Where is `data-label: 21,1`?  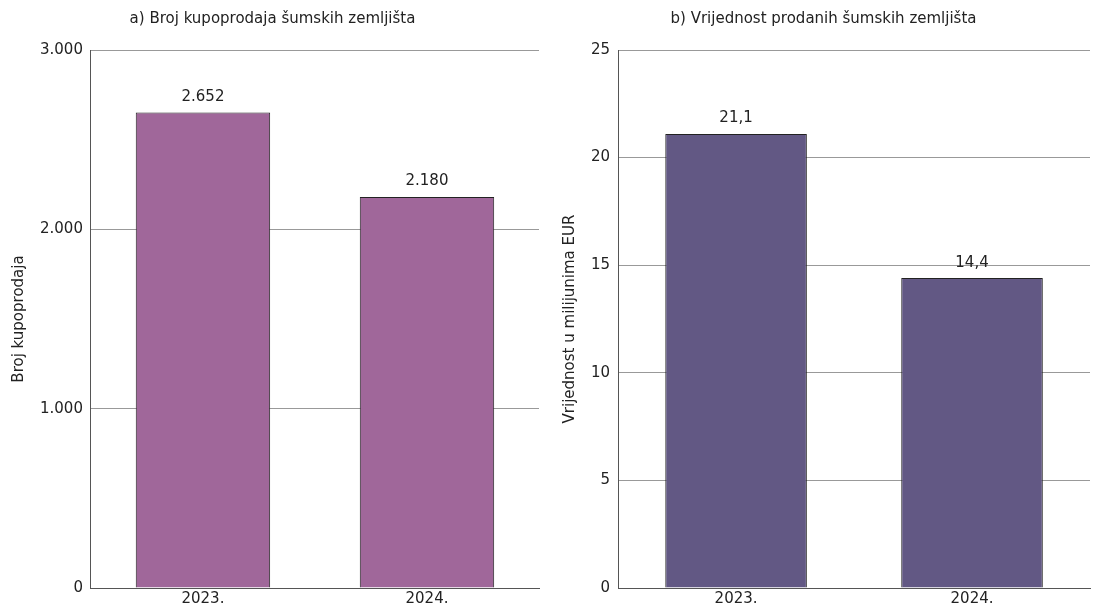 data-label: 21,1 is located at coordinates (736, 117).